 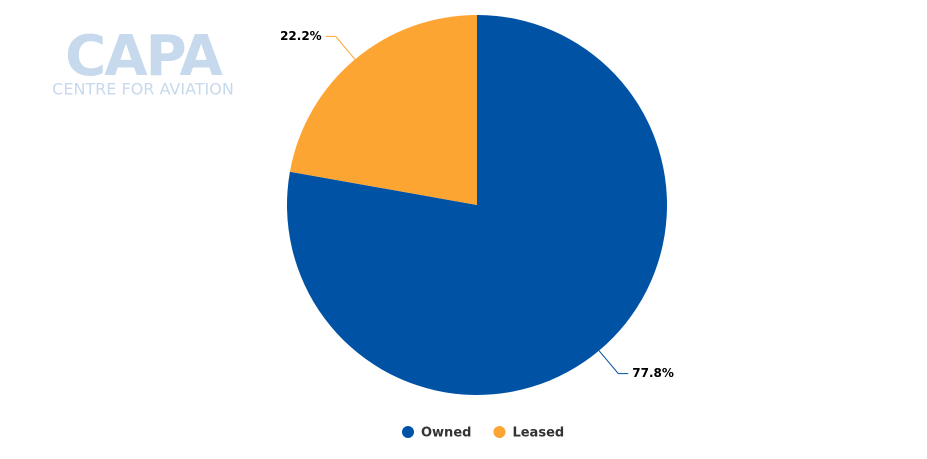 What do you see at coordinates (538, 433) in the screenshot?
I see `legend-label: Leased` at bounding box center [538, 433].